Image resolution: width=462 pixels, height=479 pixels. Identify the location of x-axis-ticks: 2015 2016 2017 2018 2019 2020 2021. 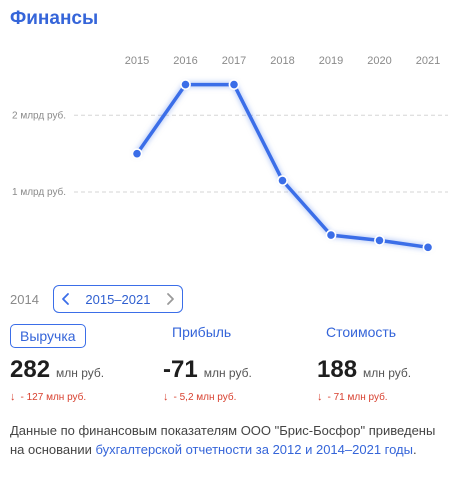
(282, 61).